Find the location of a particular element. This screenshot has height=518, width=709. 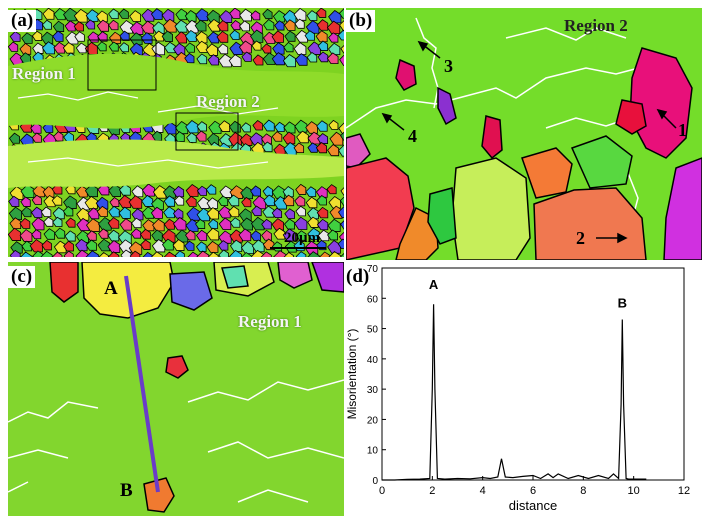

coarse-band-upper is located at coordinates (176, 91).